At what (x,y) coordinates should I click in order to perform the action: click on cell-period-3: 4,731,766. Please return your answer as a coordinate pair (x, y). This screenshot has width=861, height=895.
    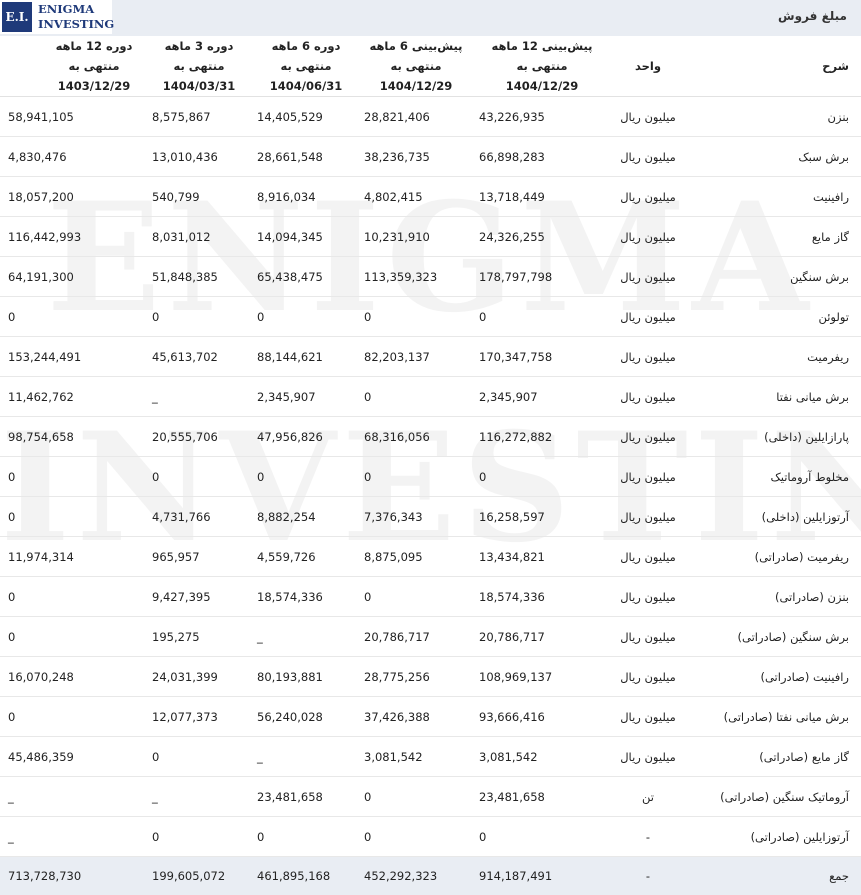
    Looking at the image, I should click on (196, 517).